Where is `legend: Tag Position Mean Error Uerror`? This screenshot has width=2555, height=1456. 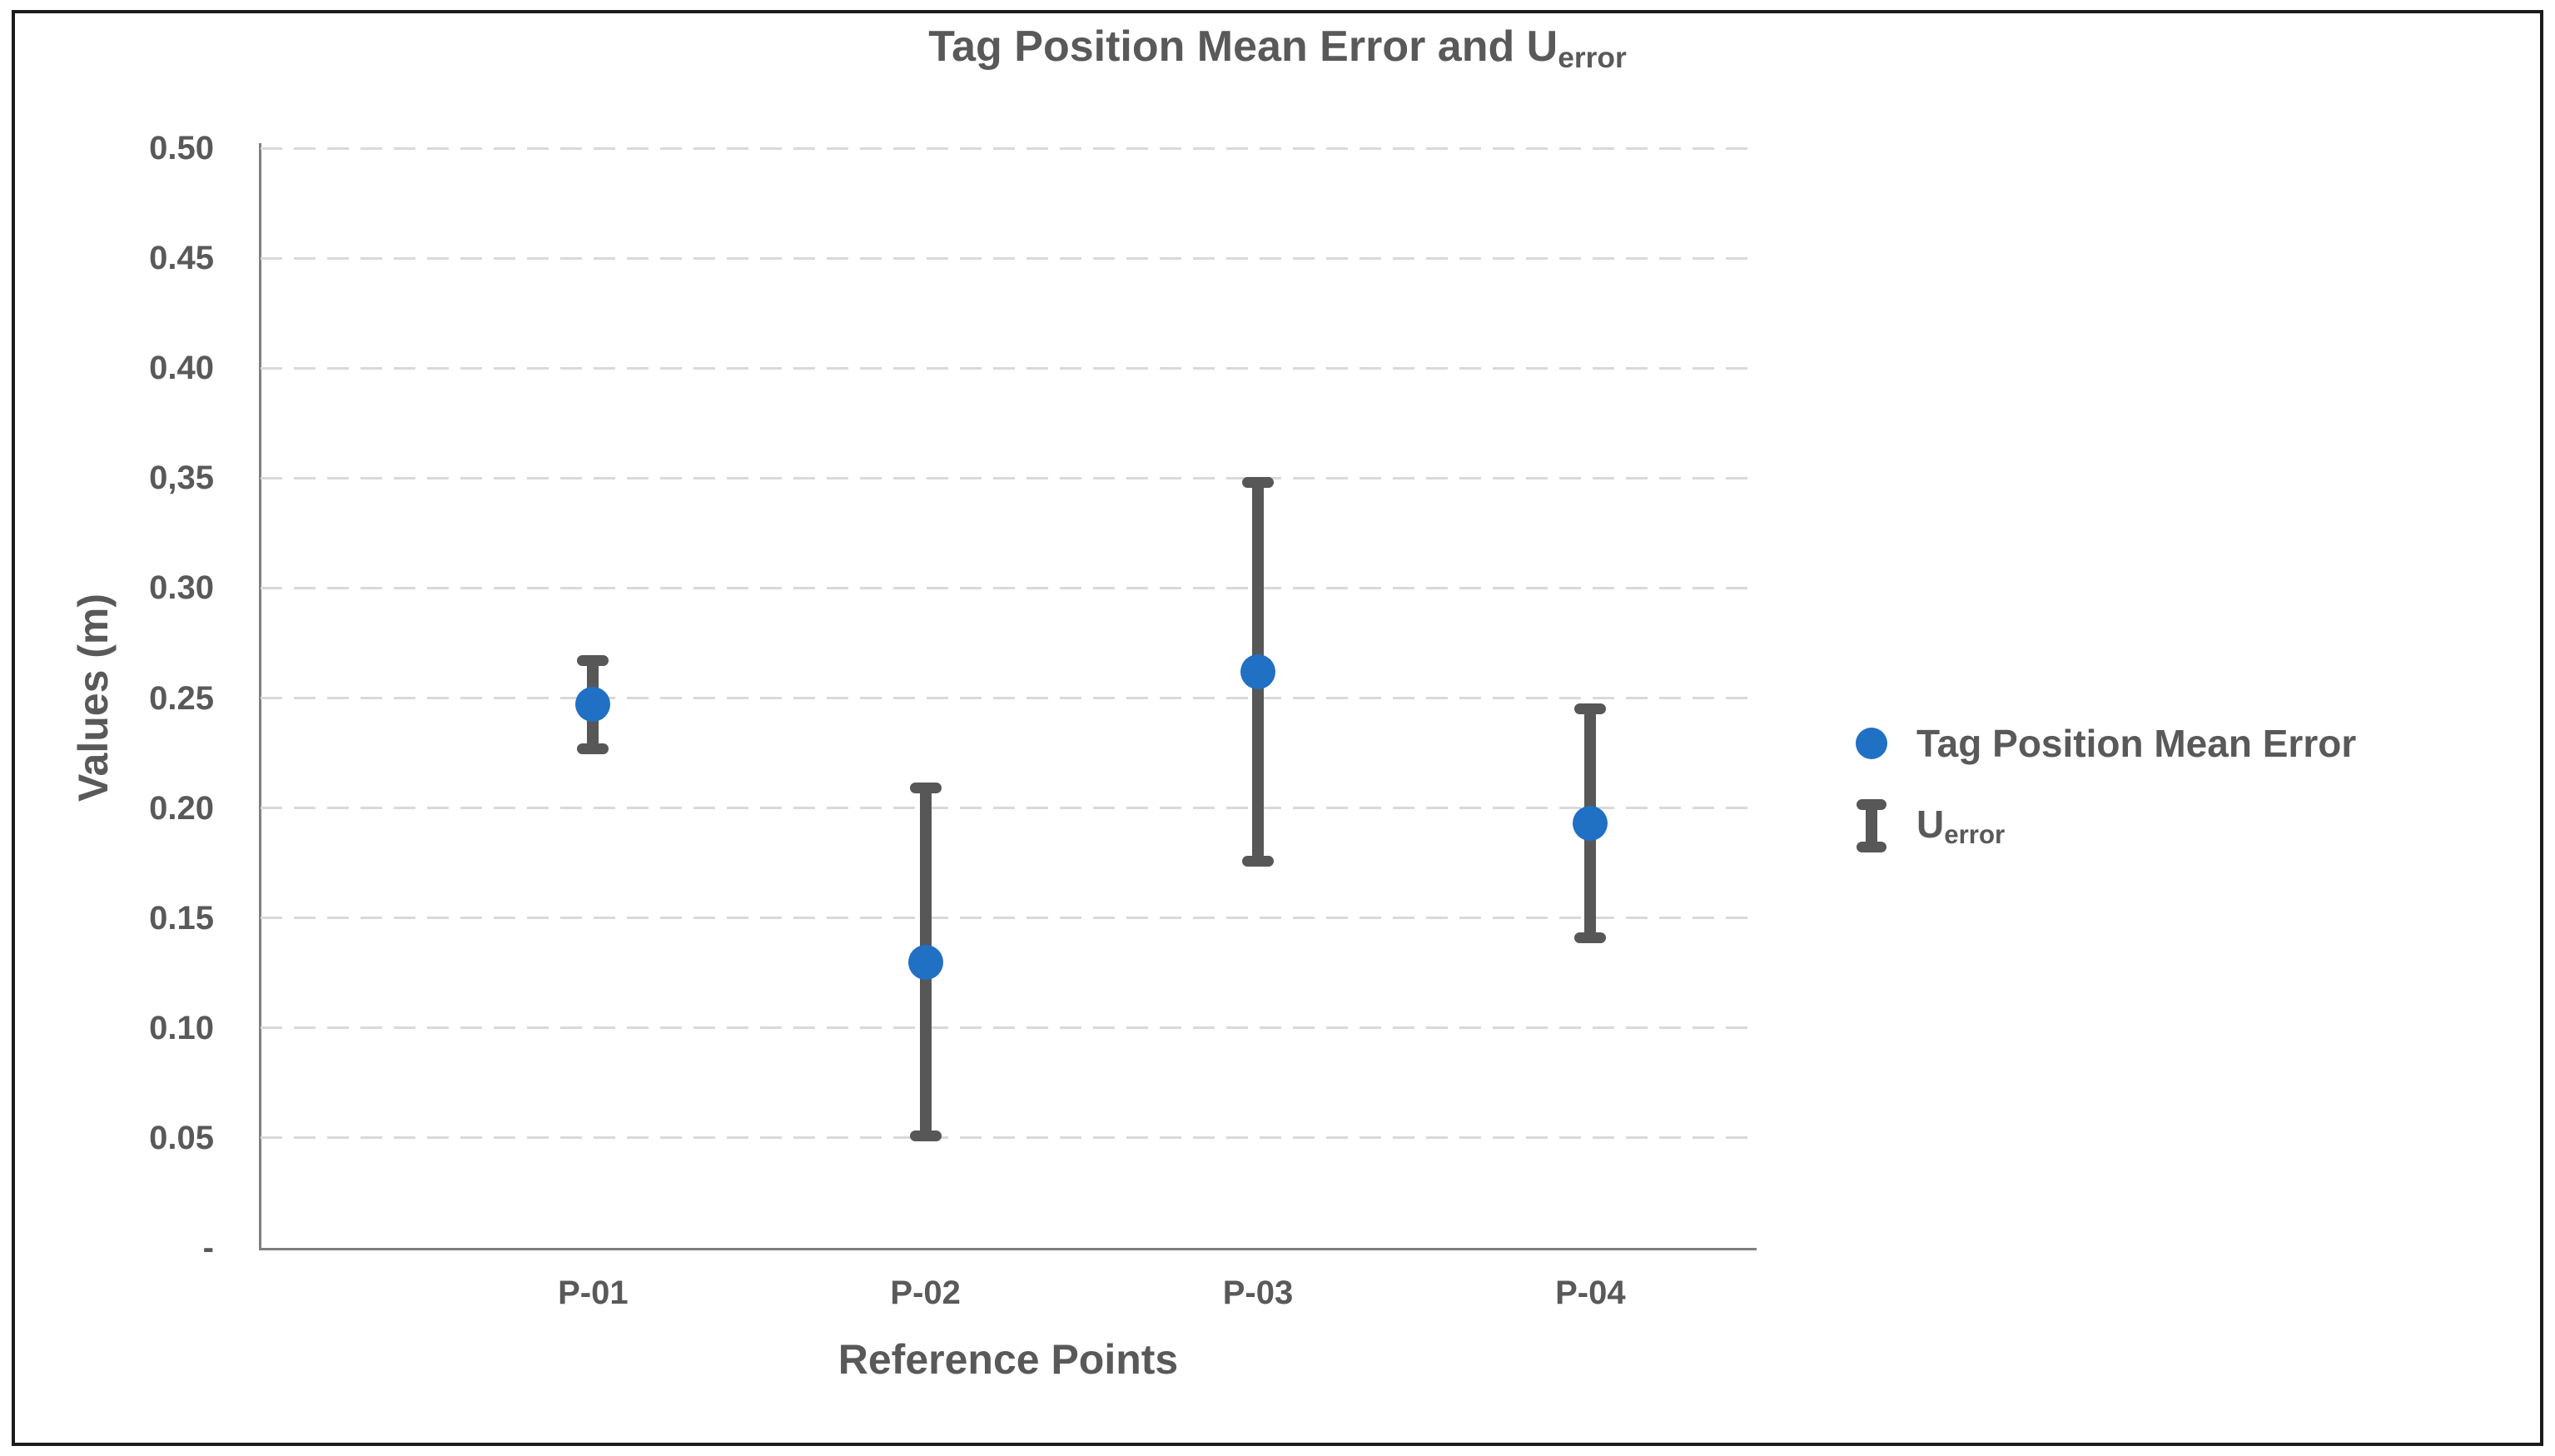 legend: Tag Position Mean Error Uerror is located at coordinates (2104, 786).